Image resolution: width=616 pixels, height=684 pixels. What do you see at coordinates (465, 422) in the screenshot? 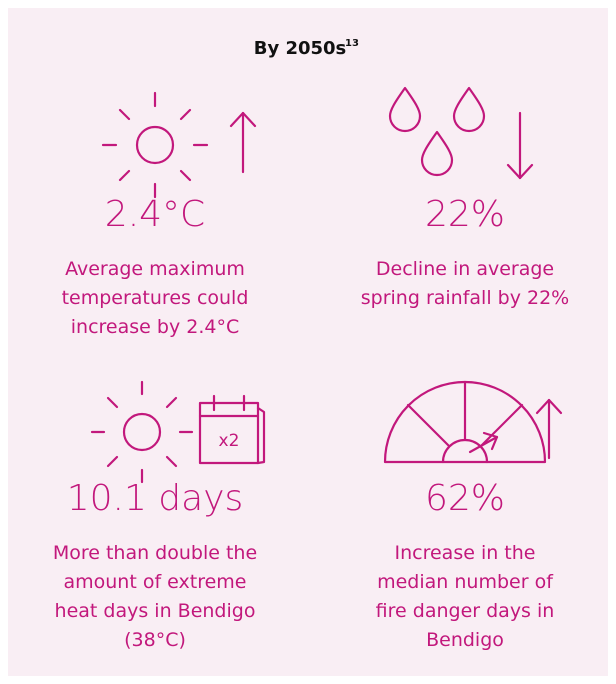
I see `gauge-icon` at bounding box center [465, 422].